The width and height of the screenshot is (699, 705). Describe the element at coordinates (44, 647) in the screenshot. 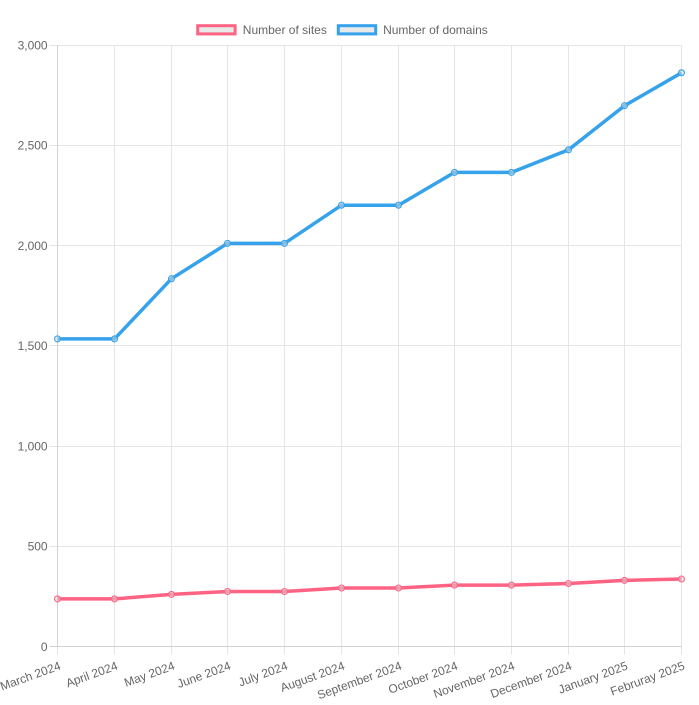

I see `svg-text: 0` at that location.